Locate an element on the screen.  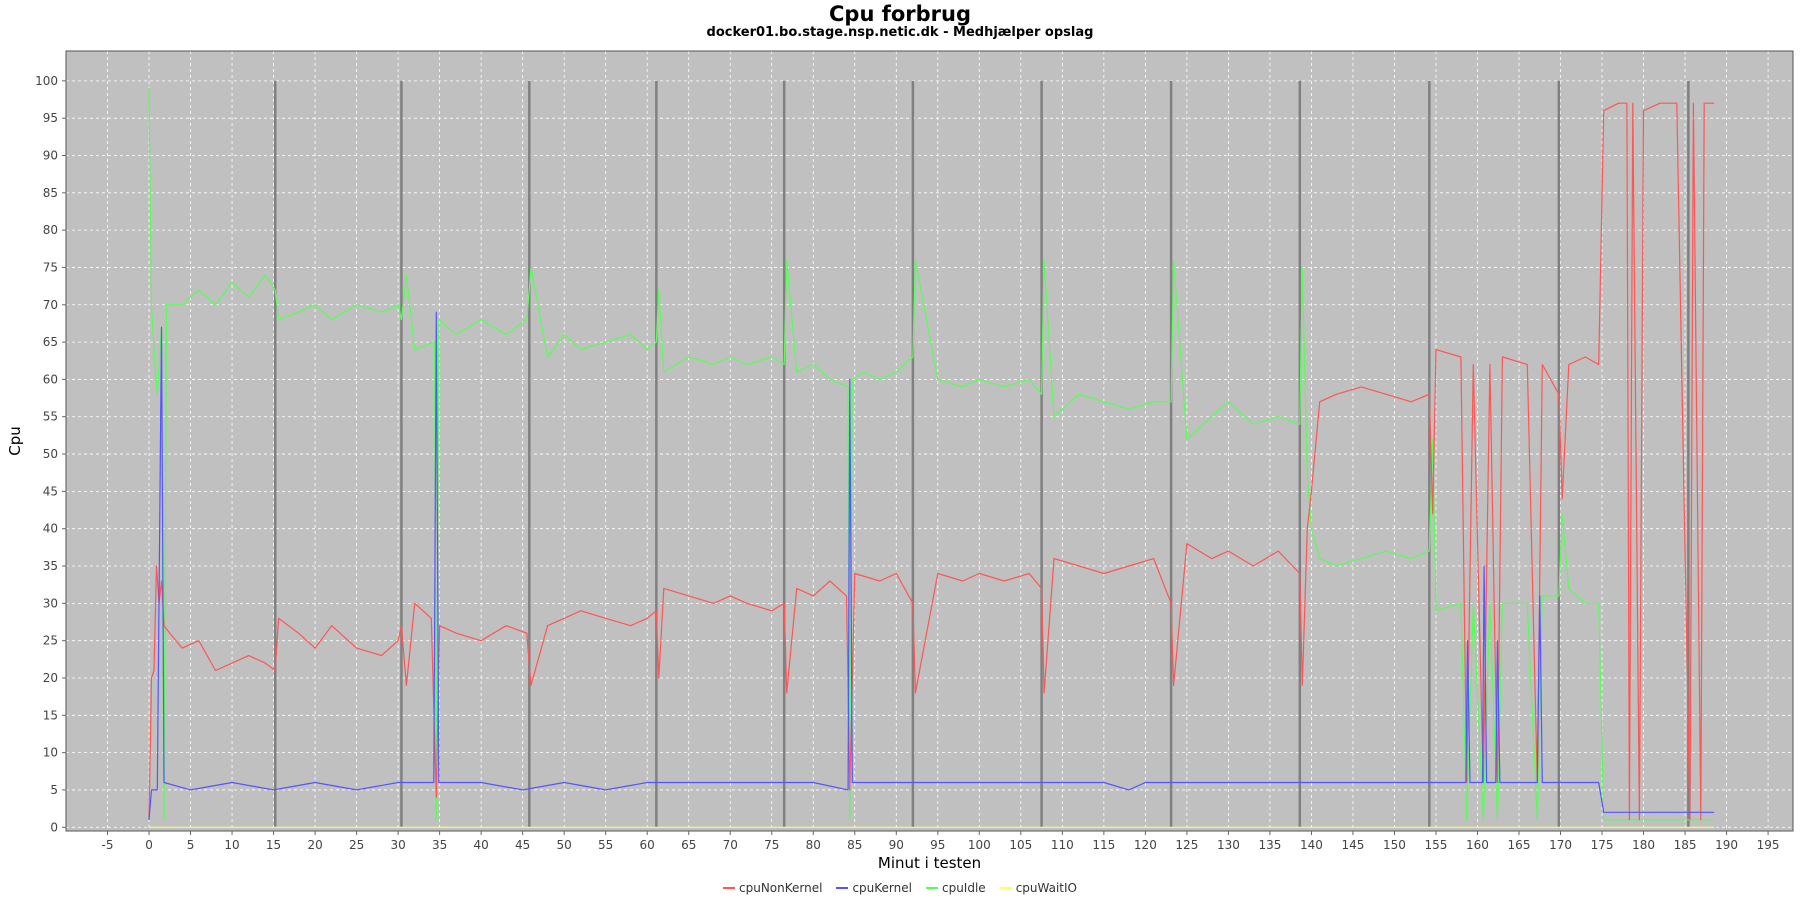
x-tick-label: 60 is located at coordinates (647, 845).